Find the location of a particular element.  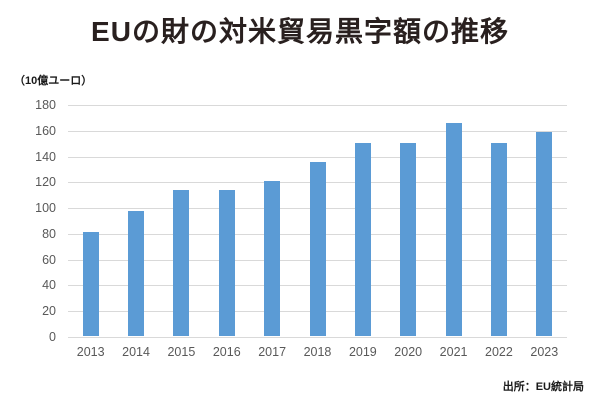

bar-2019 is located at coordinates (362, 239).